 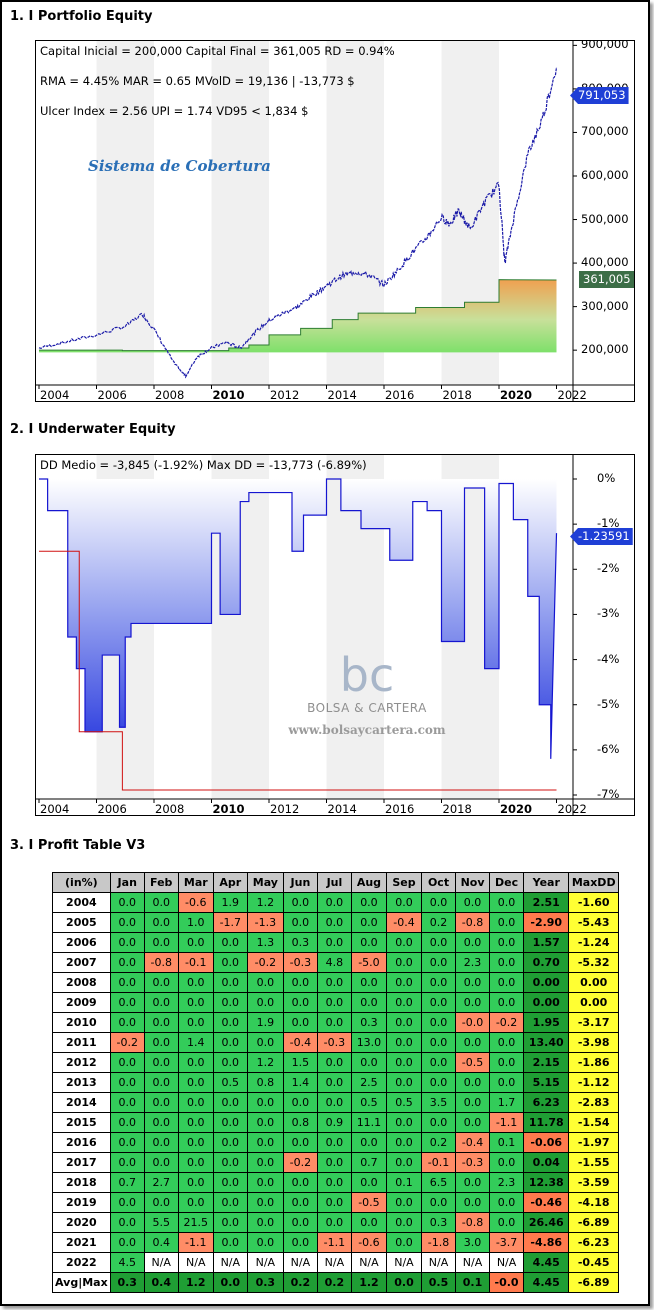 What do you see at coordinates (546, 1102) in the screenshot?
I see `year-return: 6.23` at bounding box center [546, 1102].